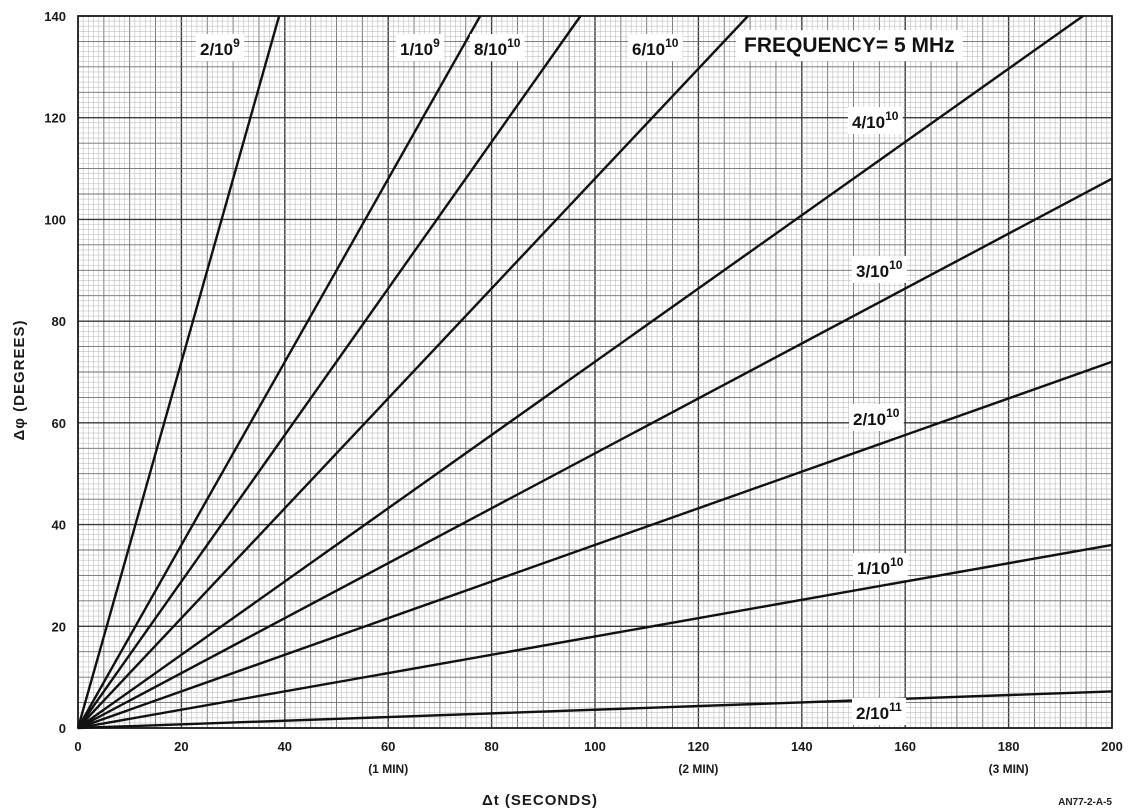 This screenshot has width=1130, height=812. Describe the element at coordinates (388, 746) in the screenshot. I see `x-tick-label: 60` at that location.